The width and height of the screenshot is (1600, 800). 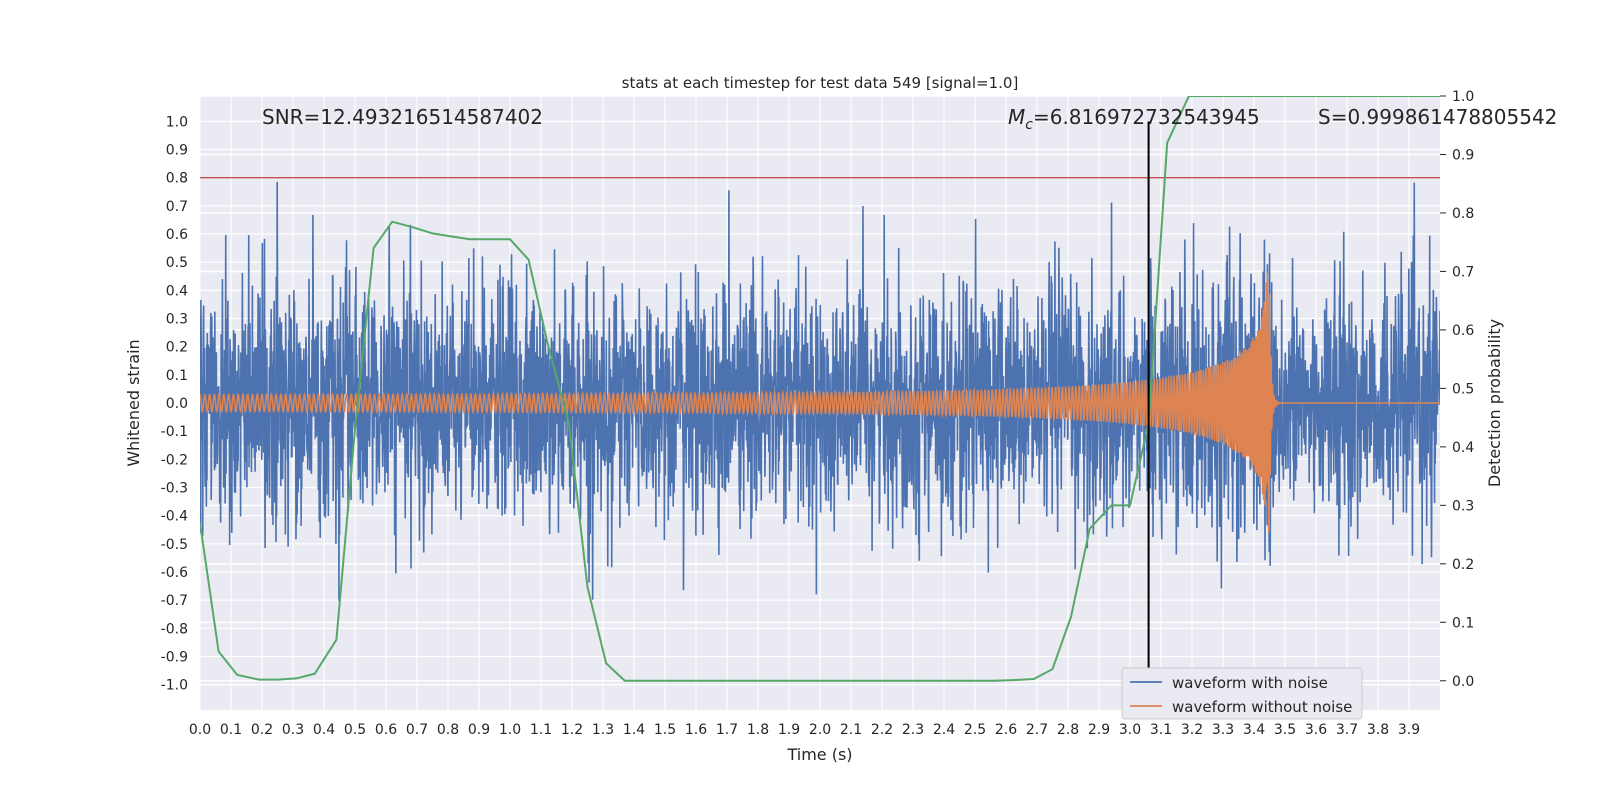 What do you see at coordinates (820, 730) in the screenshot?
I see `x-tick-label: 2.0` at bounding box center [820, 730].